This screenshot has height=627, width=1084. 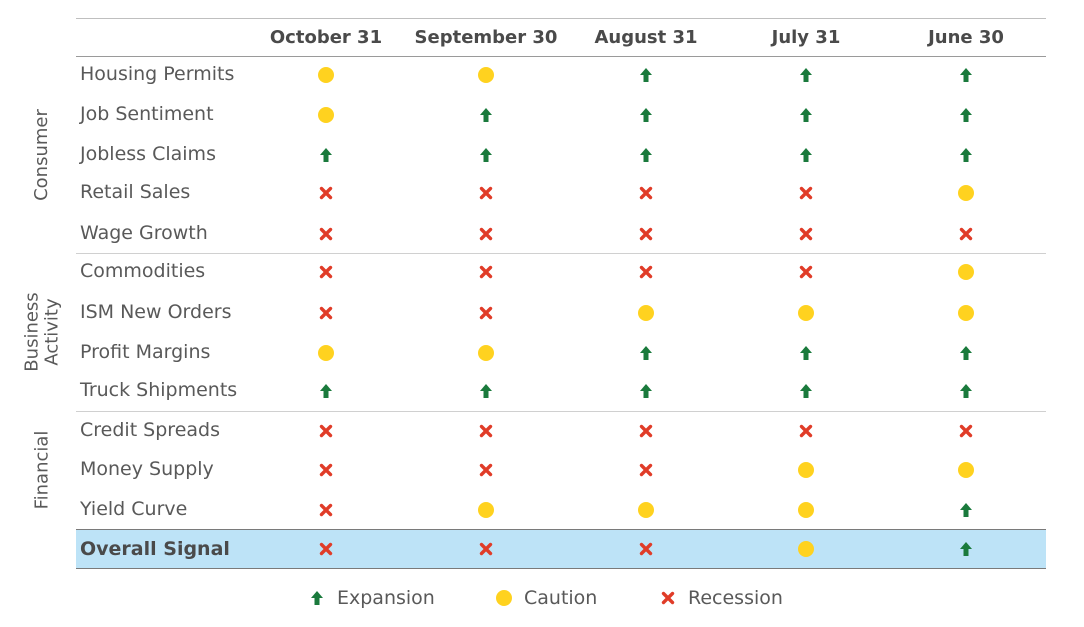 I want to click on legend-item-caution: Caution, so click(x=544, y=598).